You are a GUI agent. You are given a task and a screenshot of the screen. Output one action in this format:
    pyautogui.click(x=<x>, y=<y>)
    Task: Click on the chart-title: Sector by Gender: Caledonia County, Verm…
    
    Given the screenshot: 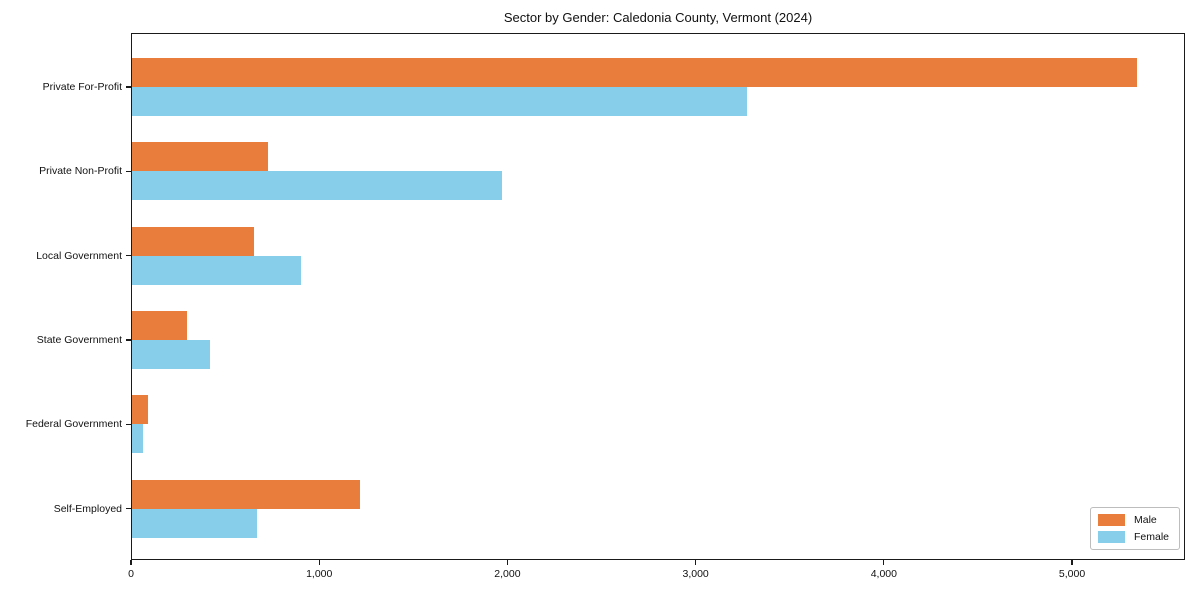 What is the action you would take?
    pyautogui.click(x=658, y=17)
    